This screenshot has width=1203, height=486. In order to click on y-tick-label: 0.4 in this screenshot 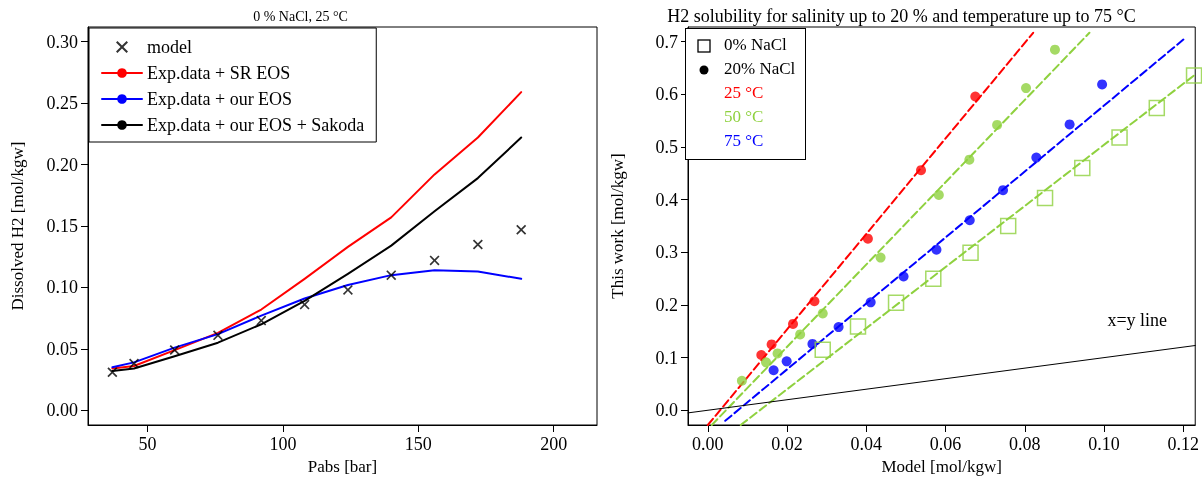, I will do `click(666, 199)`.